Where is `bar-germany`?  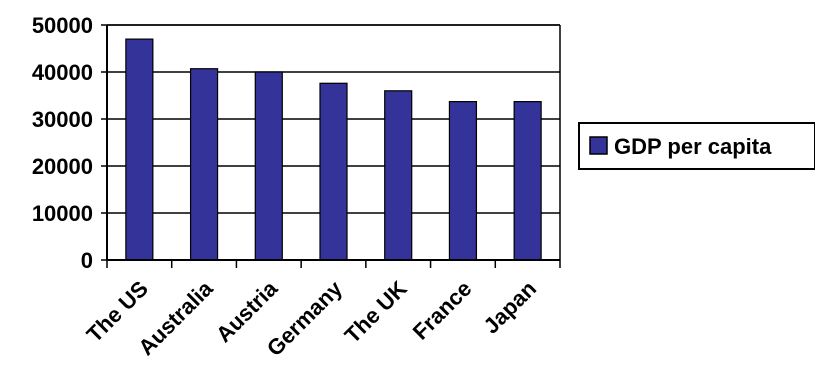 bar-germany is located at coordinates (333, 171).